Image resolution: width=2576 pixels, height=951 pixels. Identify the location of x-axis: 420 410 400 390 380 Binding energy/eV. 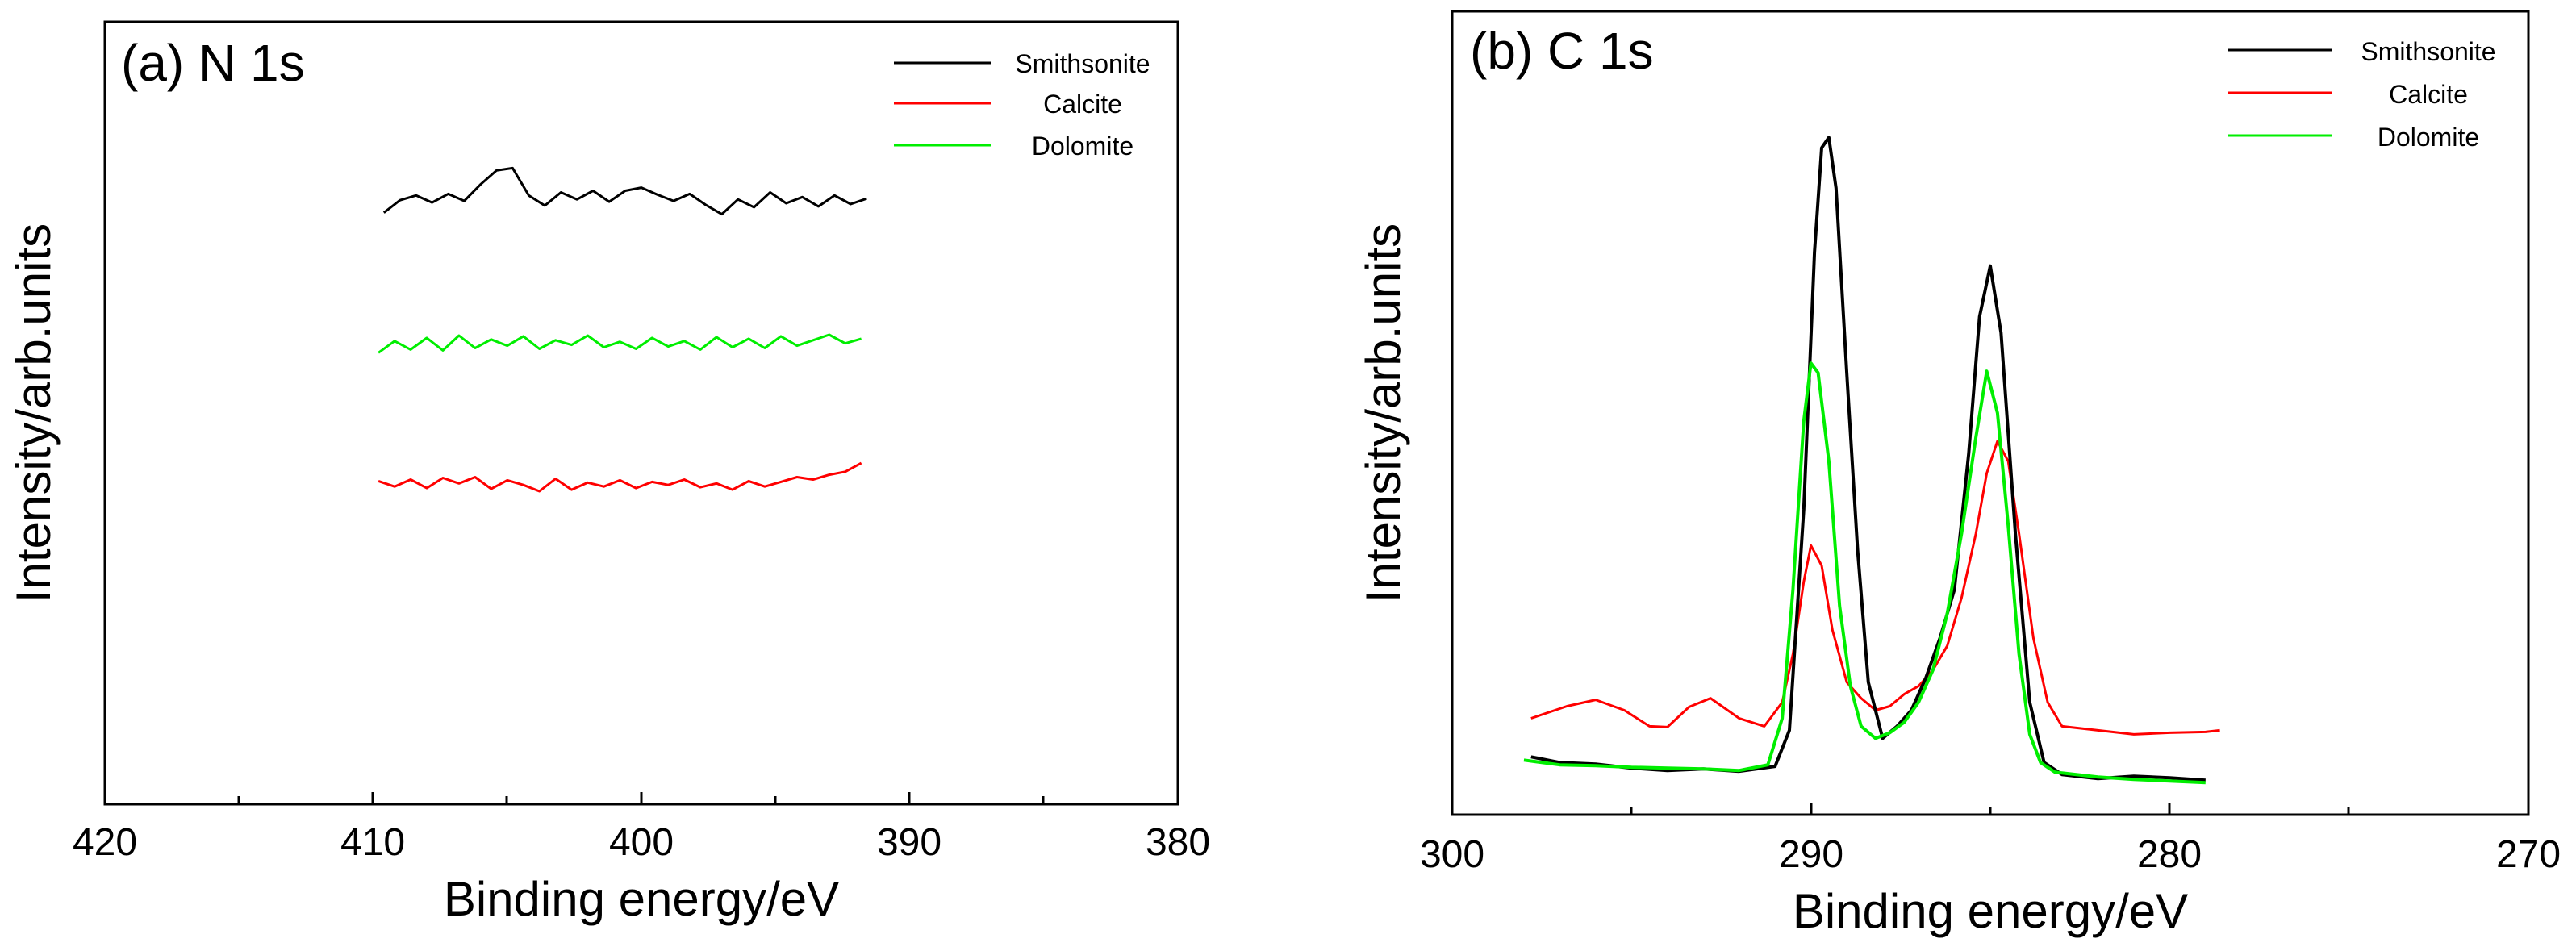
(641, 859).